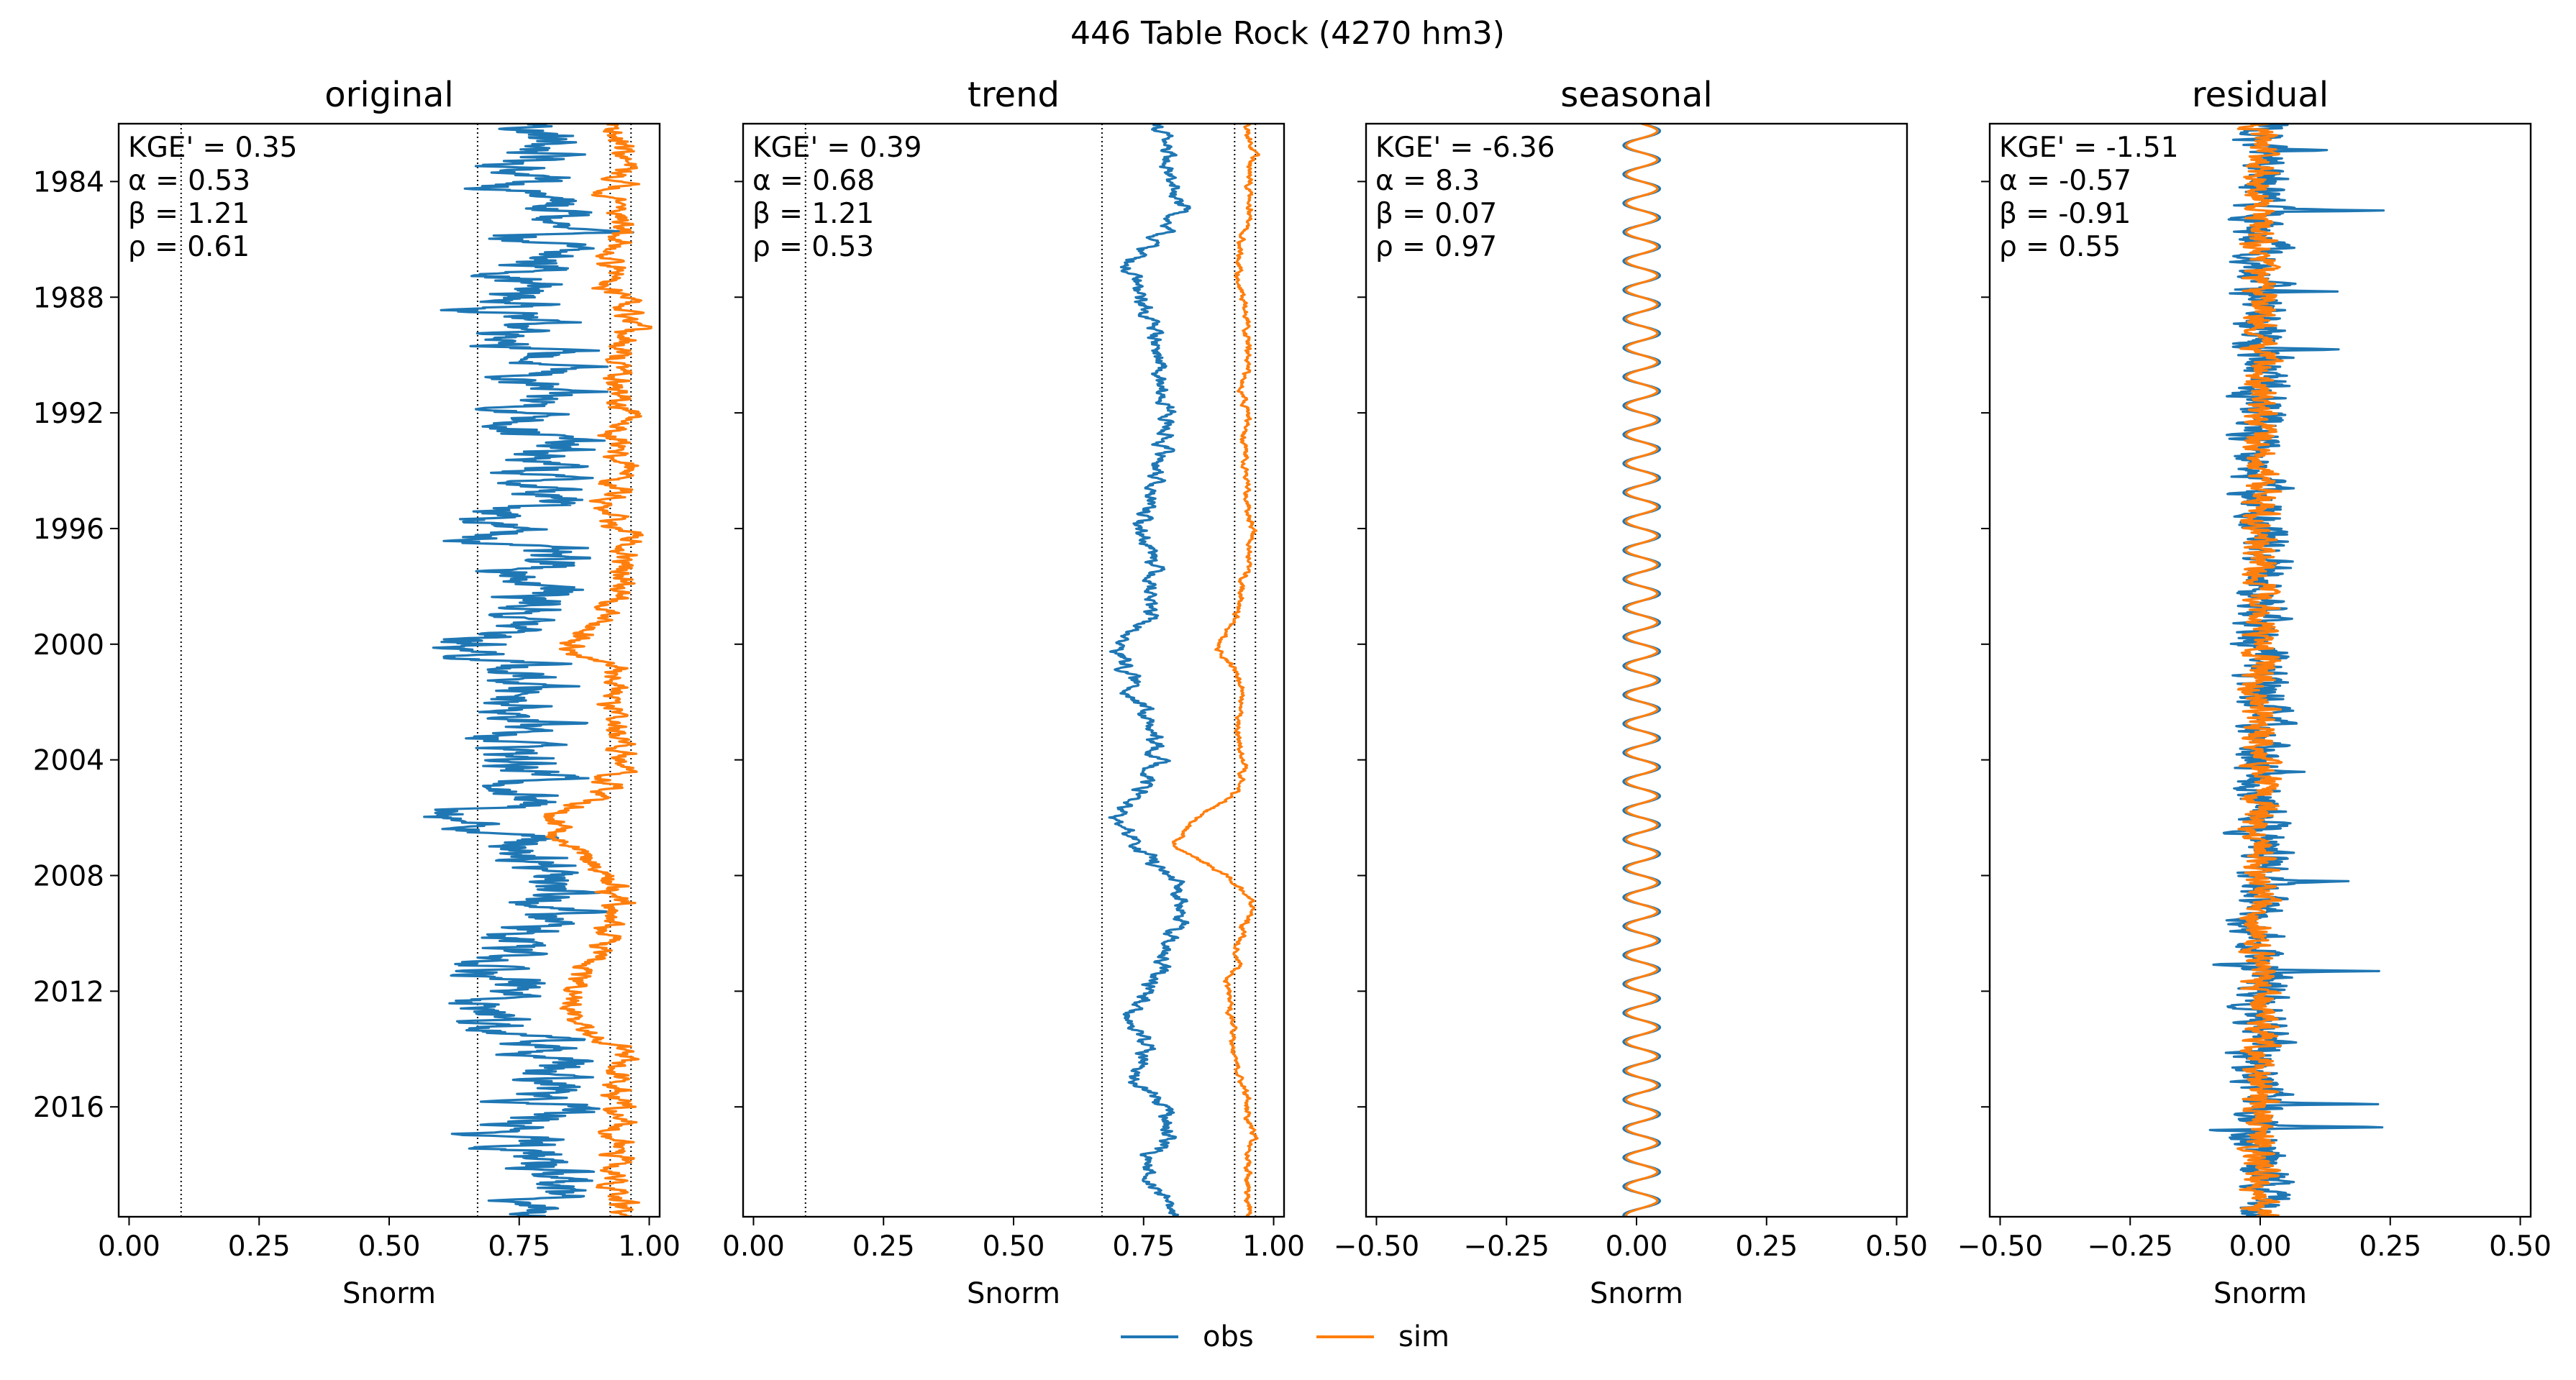  What do you see at coordinates (68, 761) in the screenshot?
I see `y-tick-label: 2004` at bounding box center [68, 761].